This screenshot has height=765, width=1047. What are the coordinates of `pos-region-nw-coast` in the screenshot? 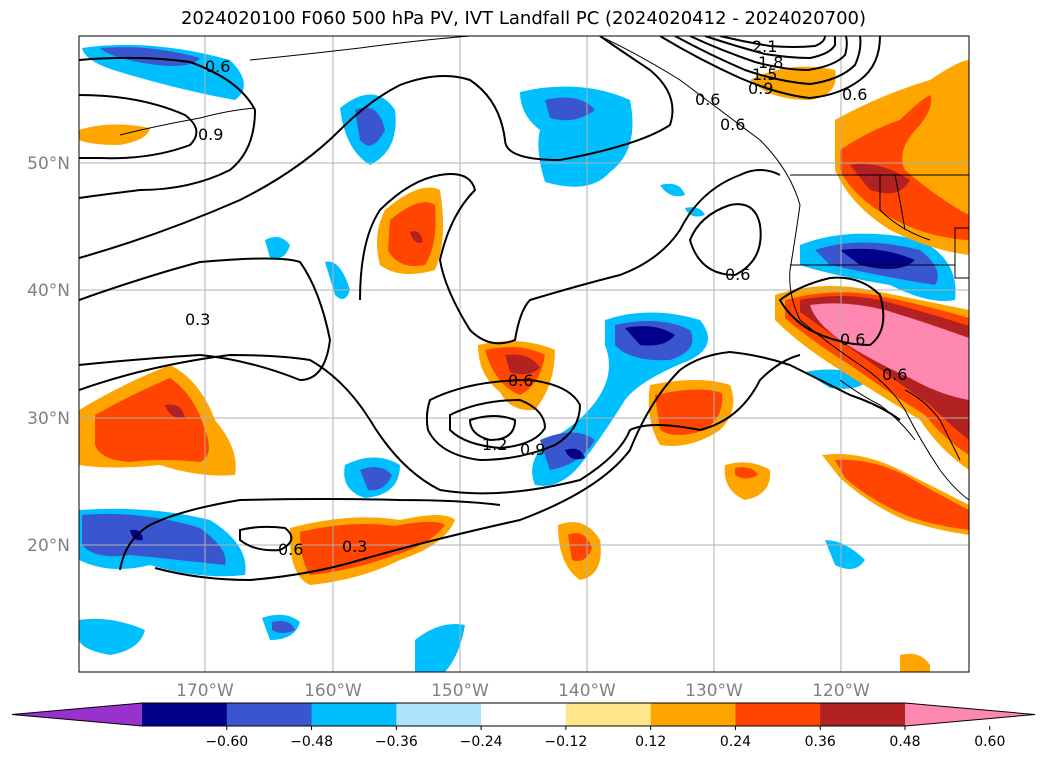 It's located at (114, 134).